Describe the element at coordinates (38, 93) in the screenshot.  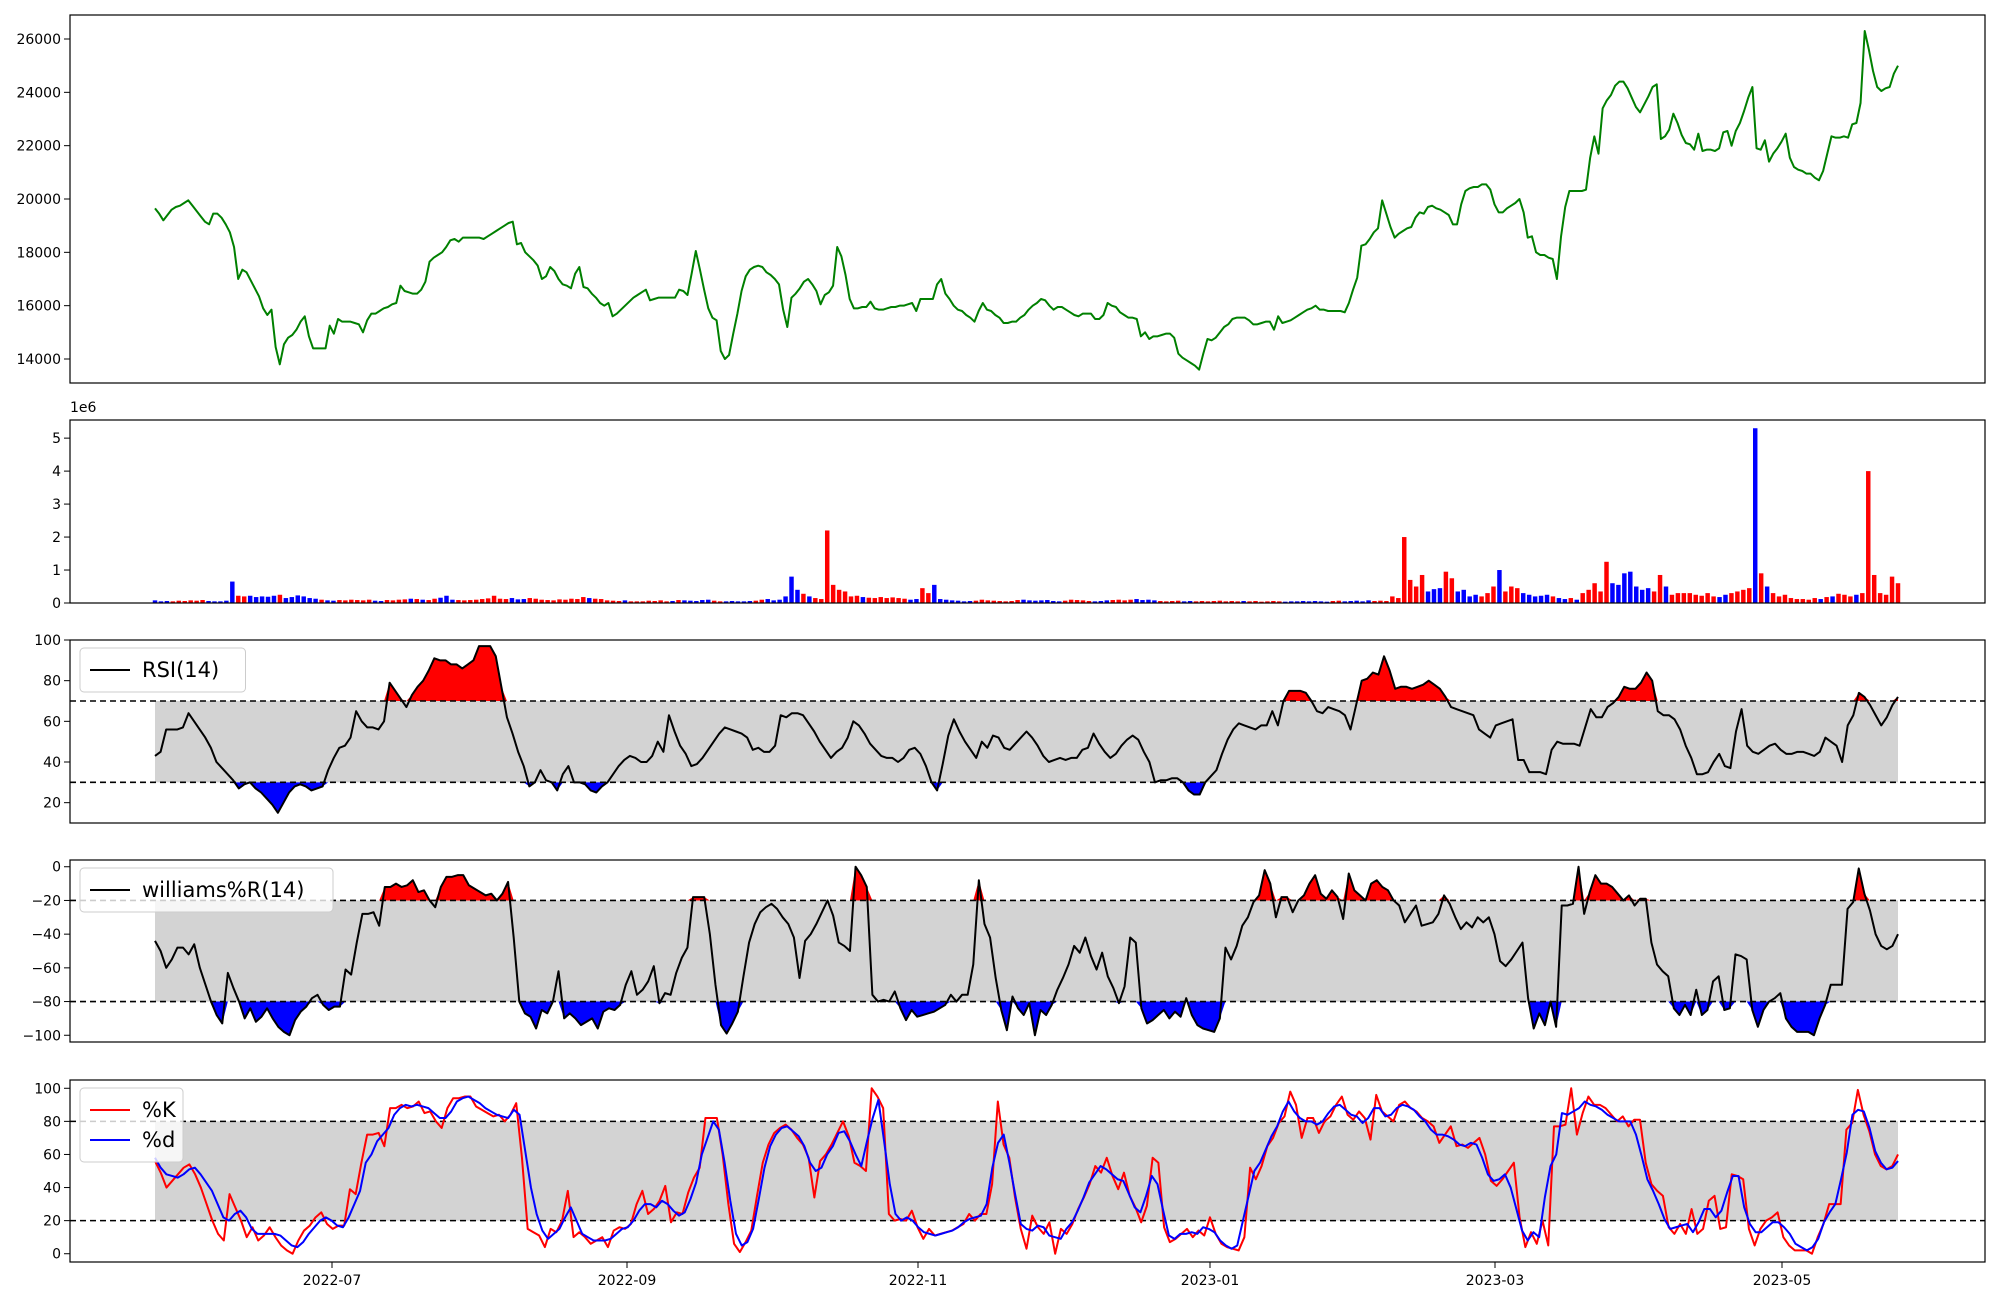
I see `price-ytick-label: 24000` at that location.